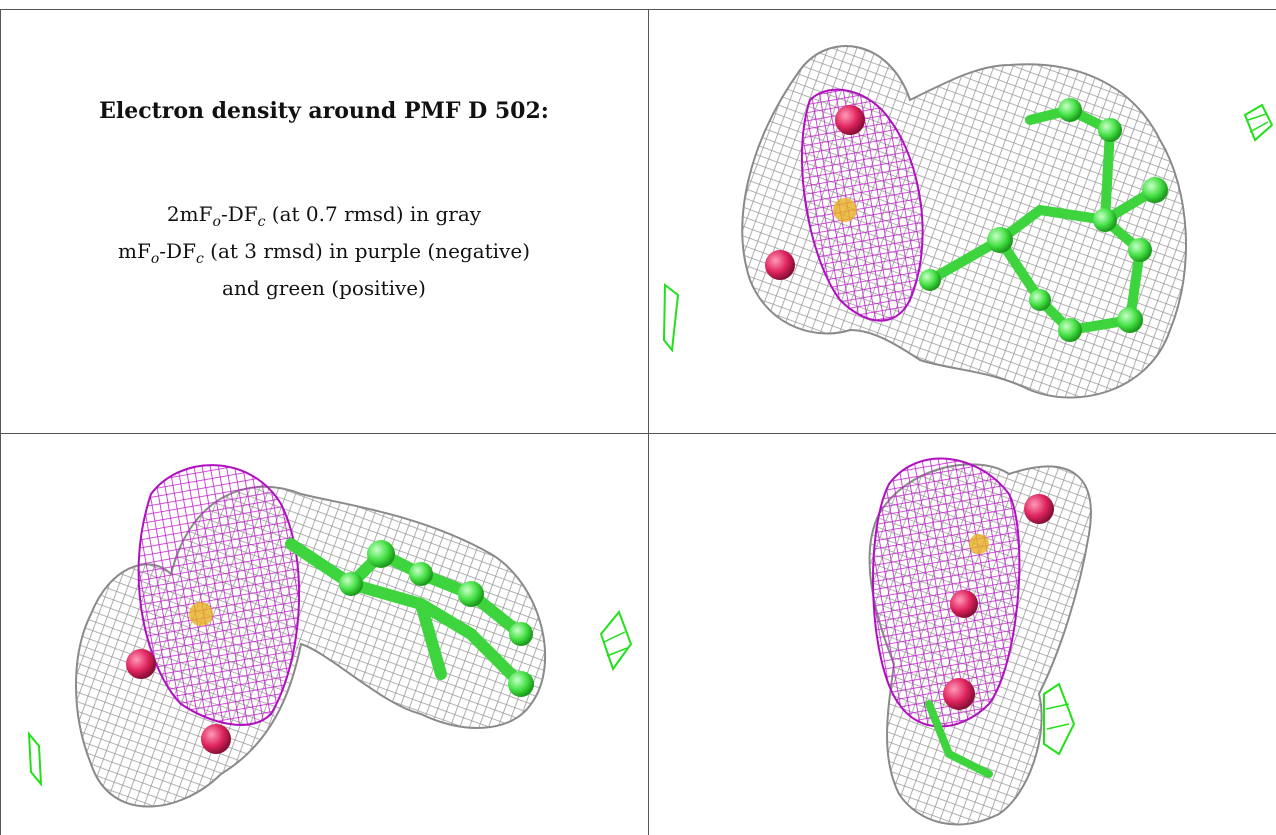 Image resolution: width=1276 pixels, height=835 pixels. Describe the element at coordinates (638, 433) in the screenshot. I see `border-middle` at that location.